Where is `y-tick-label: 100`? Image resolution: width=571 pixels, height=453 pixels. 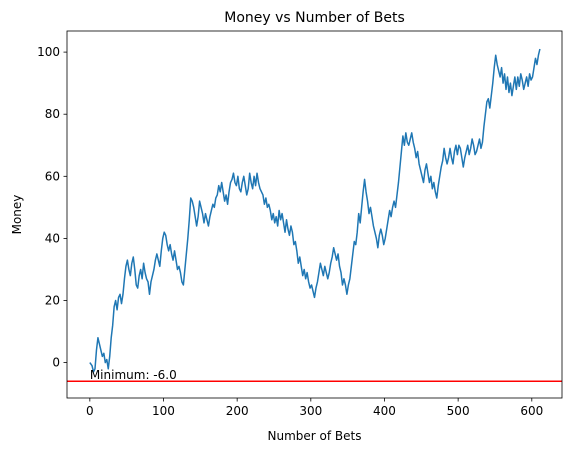
y-tick-label: 100 is located at coordinates (48, 52).